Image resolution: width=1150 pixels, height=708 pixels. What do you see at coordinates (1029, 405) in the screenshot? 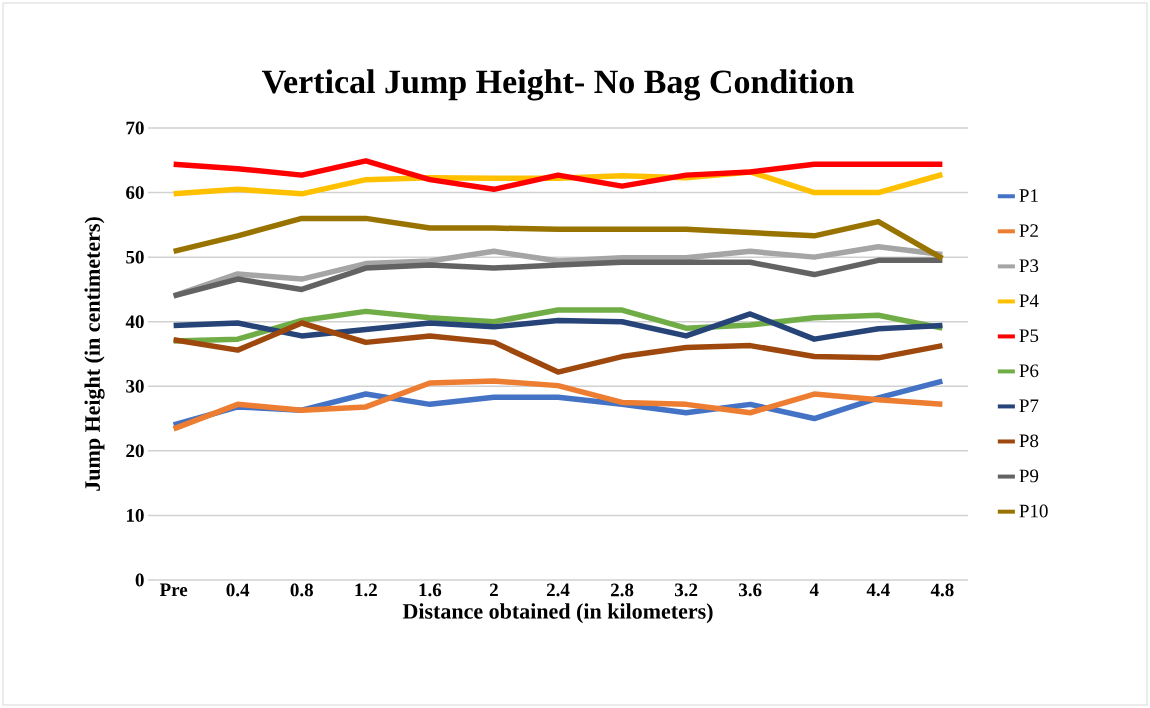
I see `legend-label: P7` at bounding box center [1029, 405].